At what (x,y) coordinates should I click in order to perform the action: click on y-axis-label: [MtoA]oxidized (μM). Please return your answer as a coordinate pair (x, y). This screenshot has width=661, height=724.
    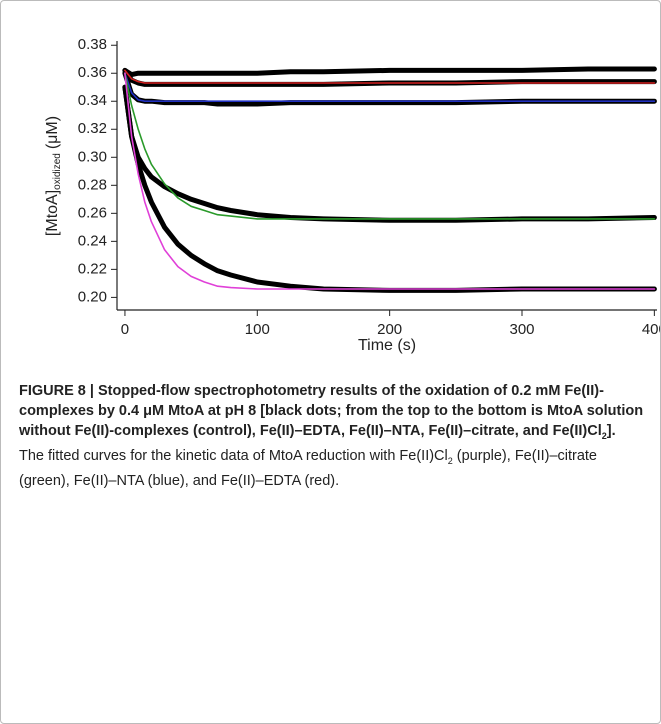
    Looking at the image, I should click on (53, 176).